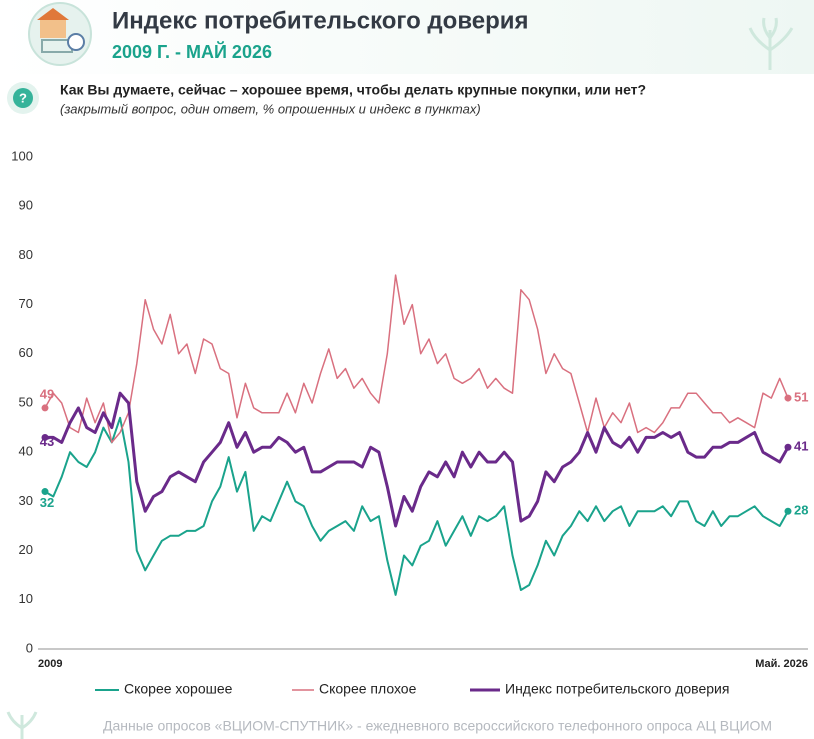 The image size is (814, 739). What do you see at coordinates (26, 549) in the screenshot?
I see `y-tick-label: 20` at bounding box center [26, 549].